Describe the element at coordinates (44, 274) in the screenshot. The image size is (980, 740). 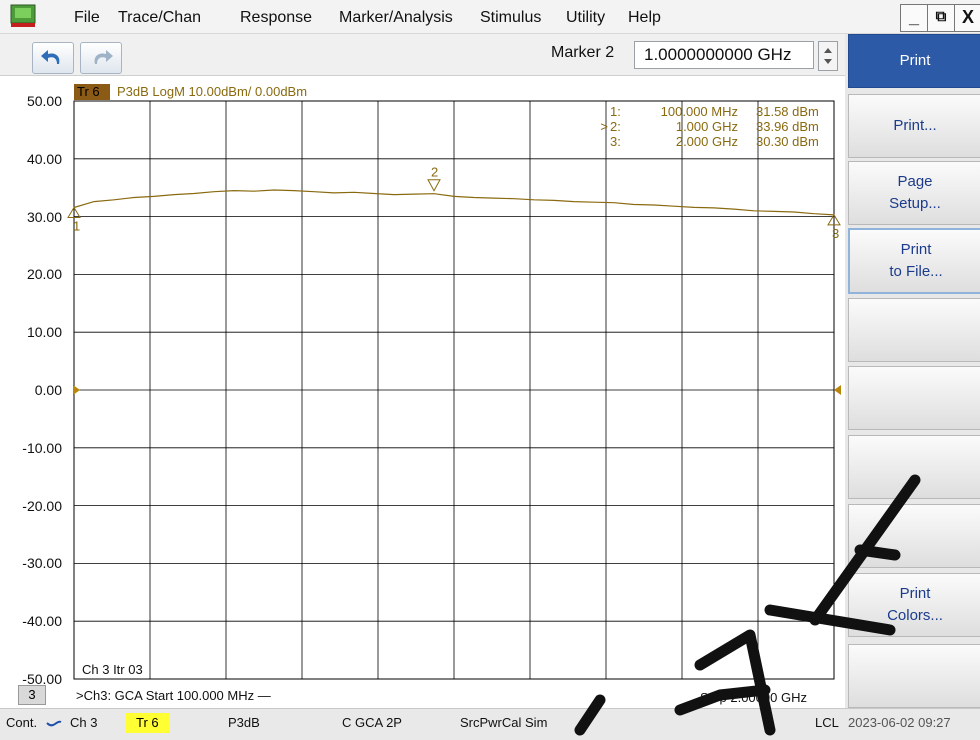
I see `y-tick-label: 20.00` at that location.